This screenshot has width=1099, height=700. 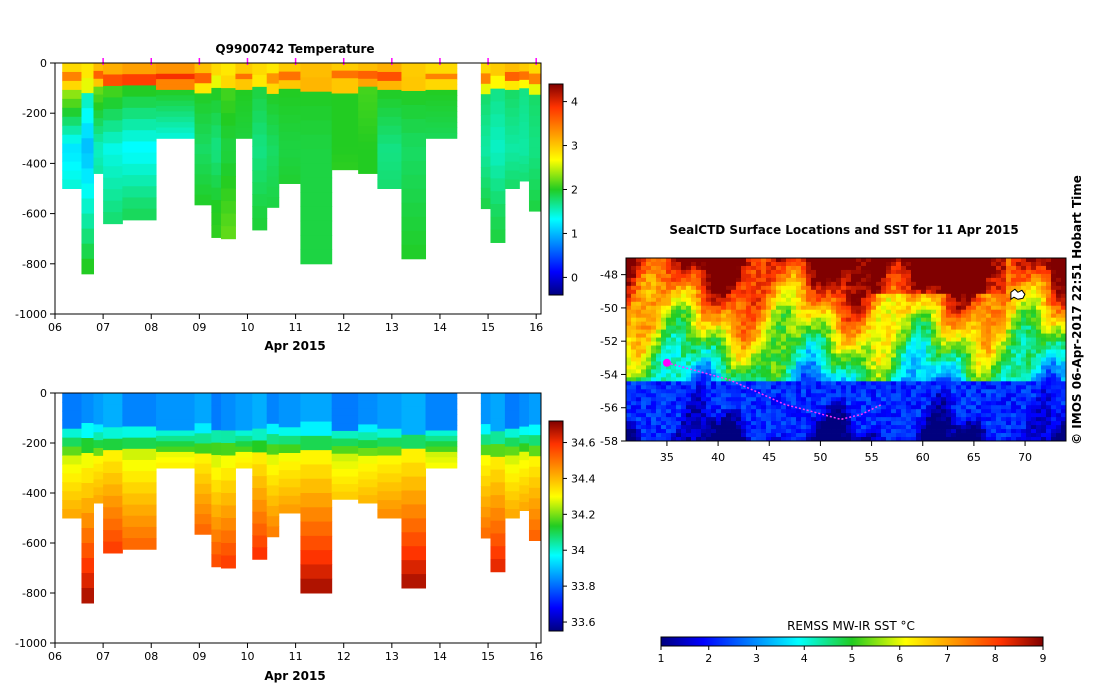 I want to click on x-tick-label: 10, so click(x=247, y=327).